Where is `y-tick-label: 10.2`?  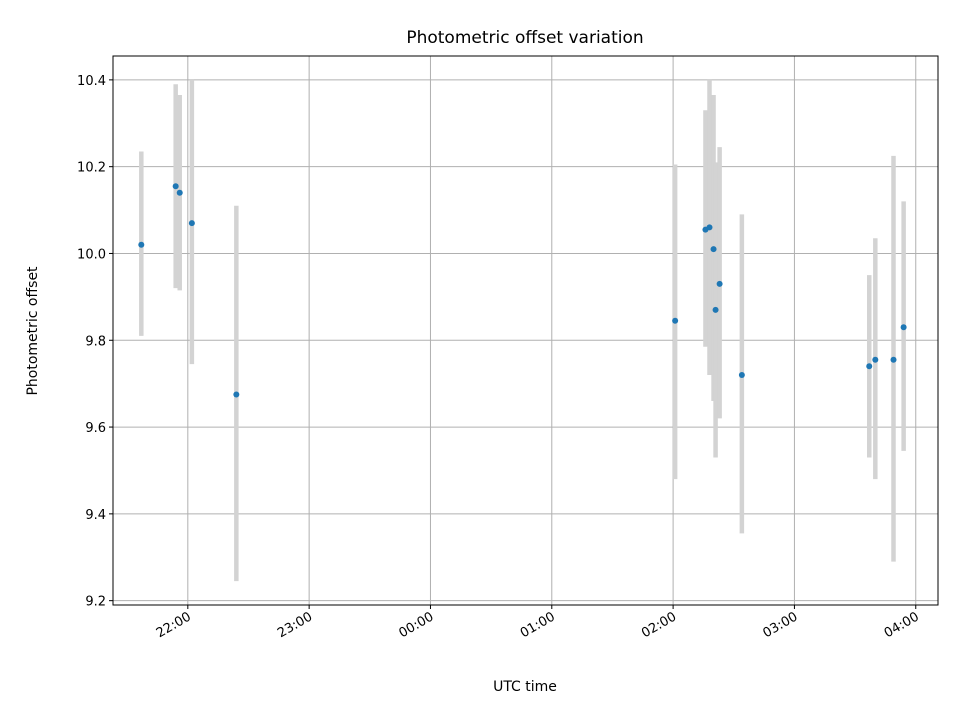
y-tick-label: 10.2 is located at coordinates (91, 168).